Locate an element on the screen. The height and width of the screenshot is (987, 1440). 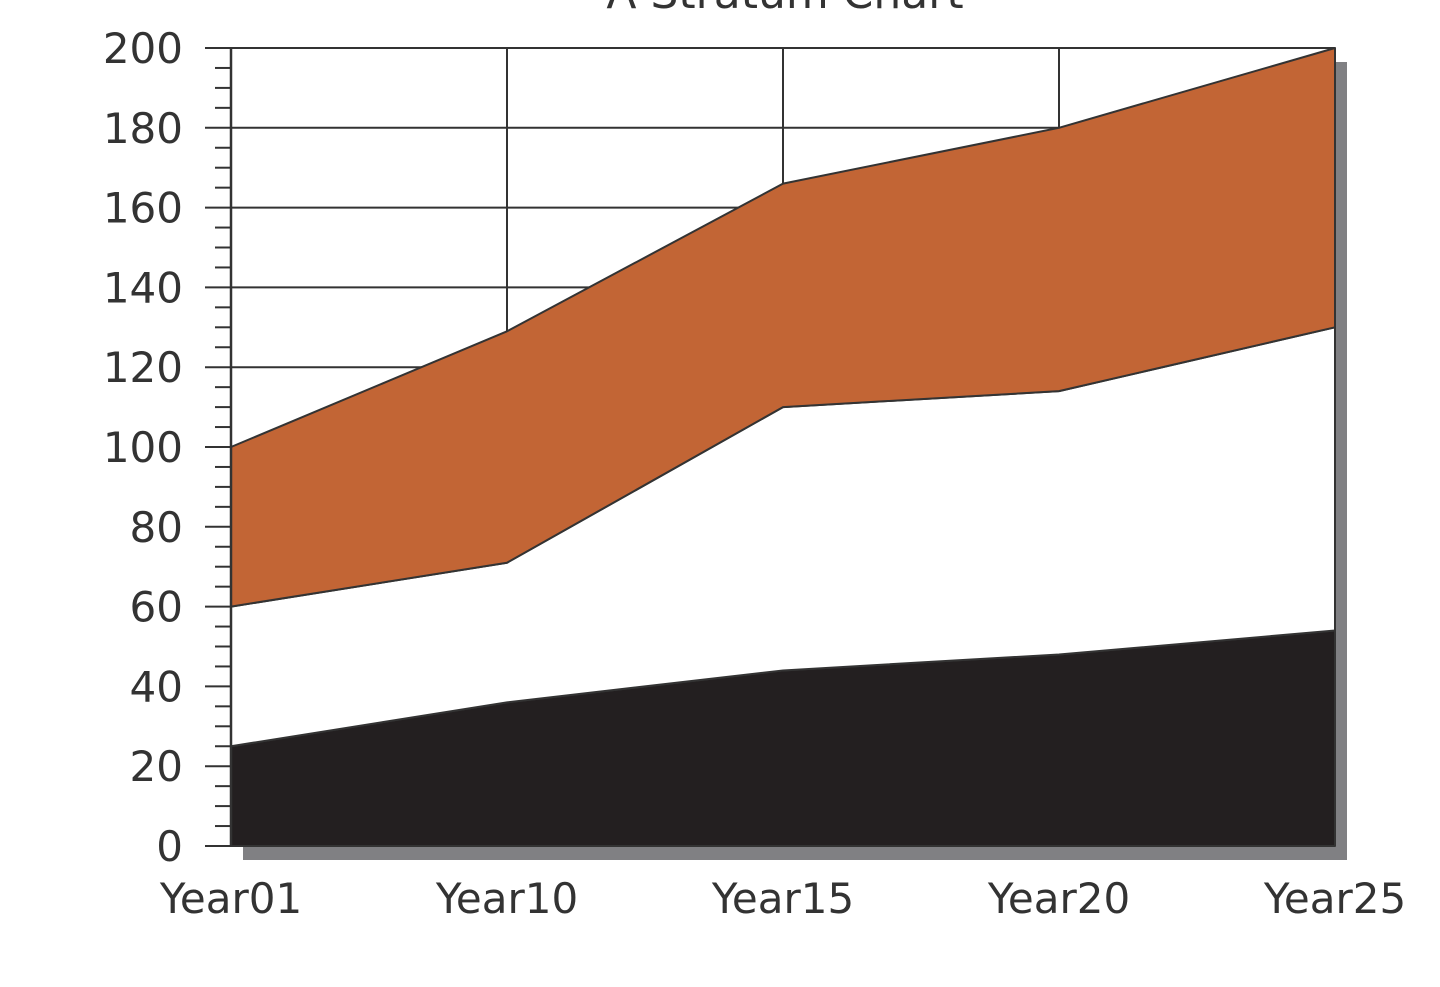
y-tick-label: 0 is located at coordinates (169, 846).